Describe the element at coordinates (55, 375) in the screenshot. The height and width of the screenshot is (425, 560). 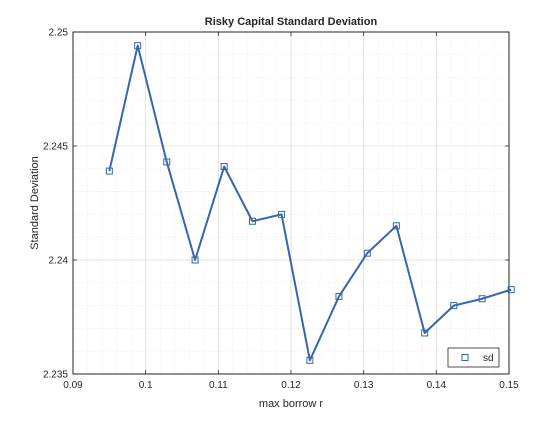
I see `y-tick-label: 2.235` at that location.